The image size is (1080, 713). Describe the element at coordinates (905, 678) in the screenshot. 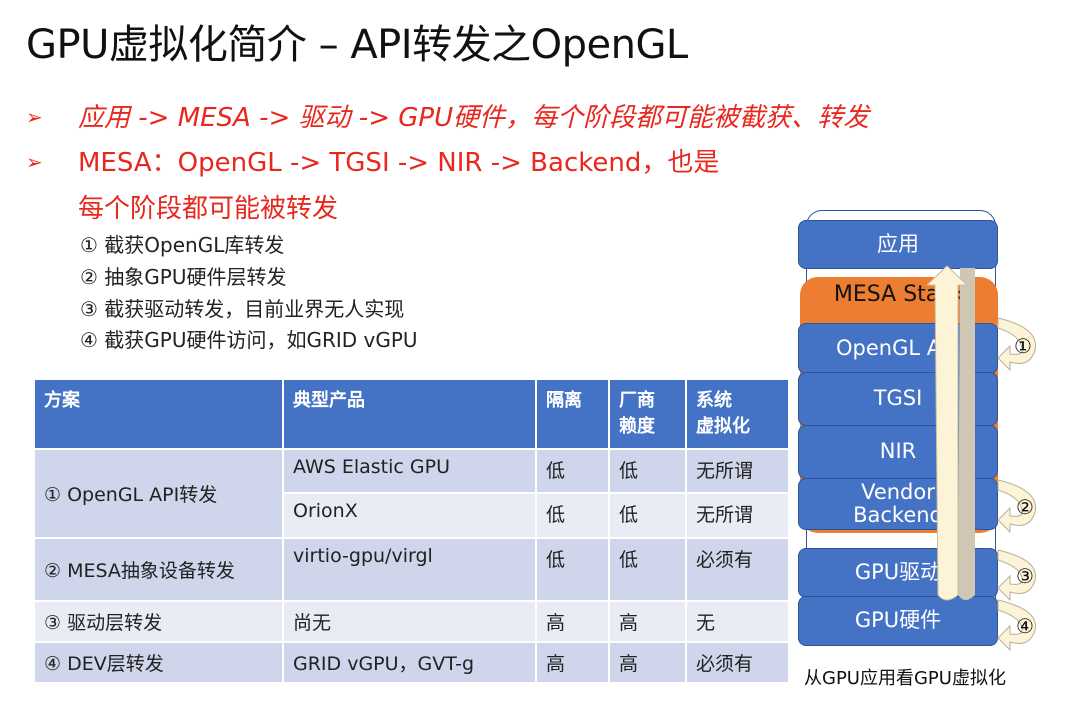

I see `diagram-caption: 从GPU应用看GPU虚拟化` at that location.